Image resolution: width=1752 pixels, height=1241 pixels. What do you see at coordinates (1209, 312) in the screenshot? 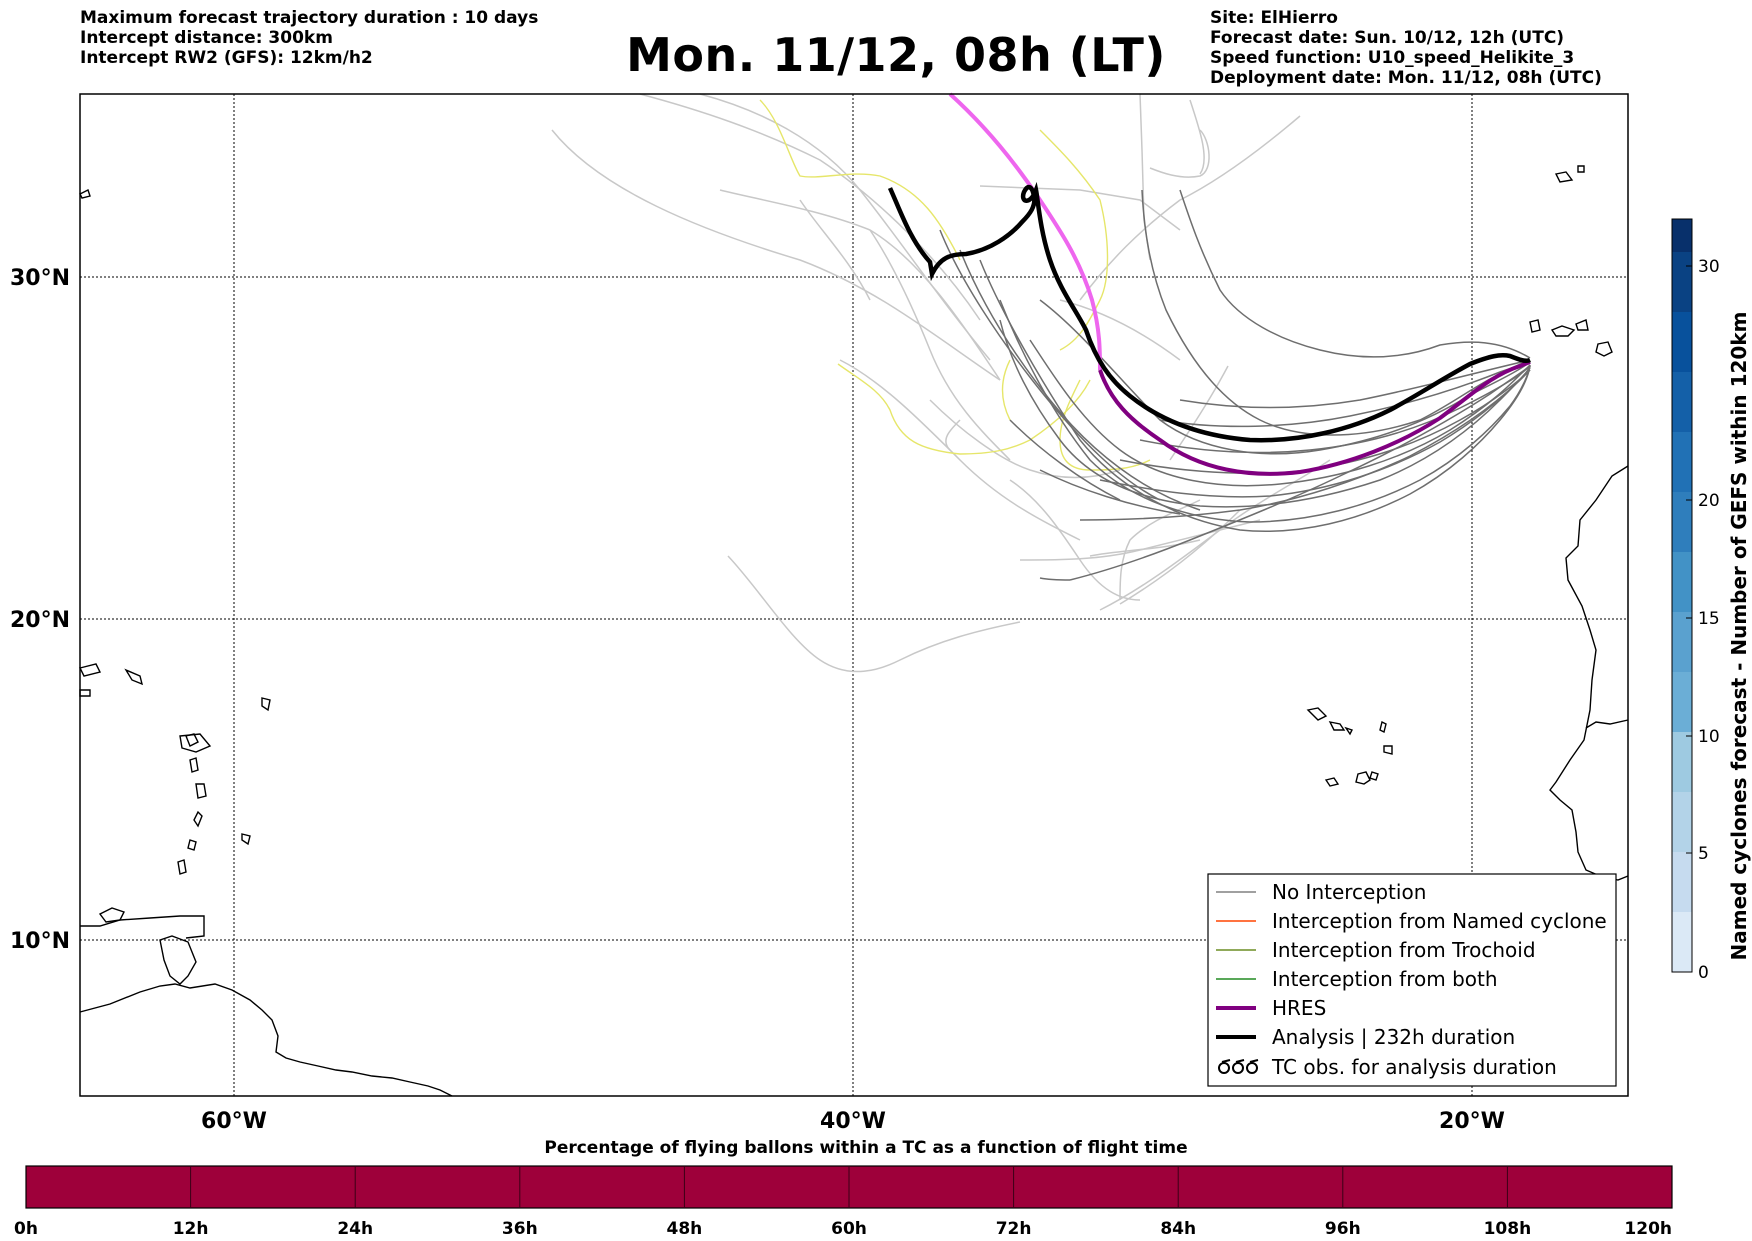
I see `analysis-trajectory` at bounding box center [1209, 312].